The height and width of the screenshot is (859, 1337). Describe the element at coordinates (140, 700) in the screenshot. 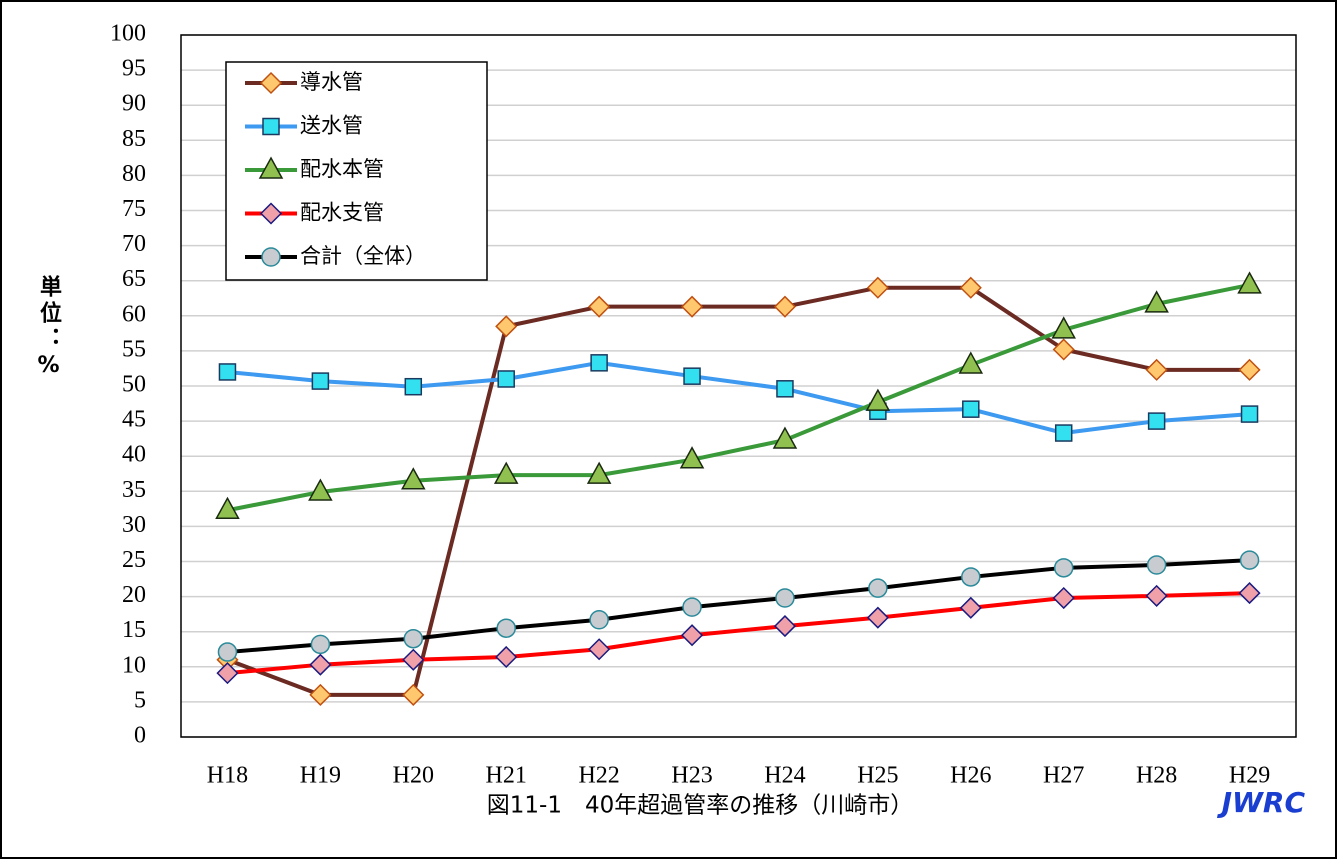

I see `y-tick-label: 5` at that location.